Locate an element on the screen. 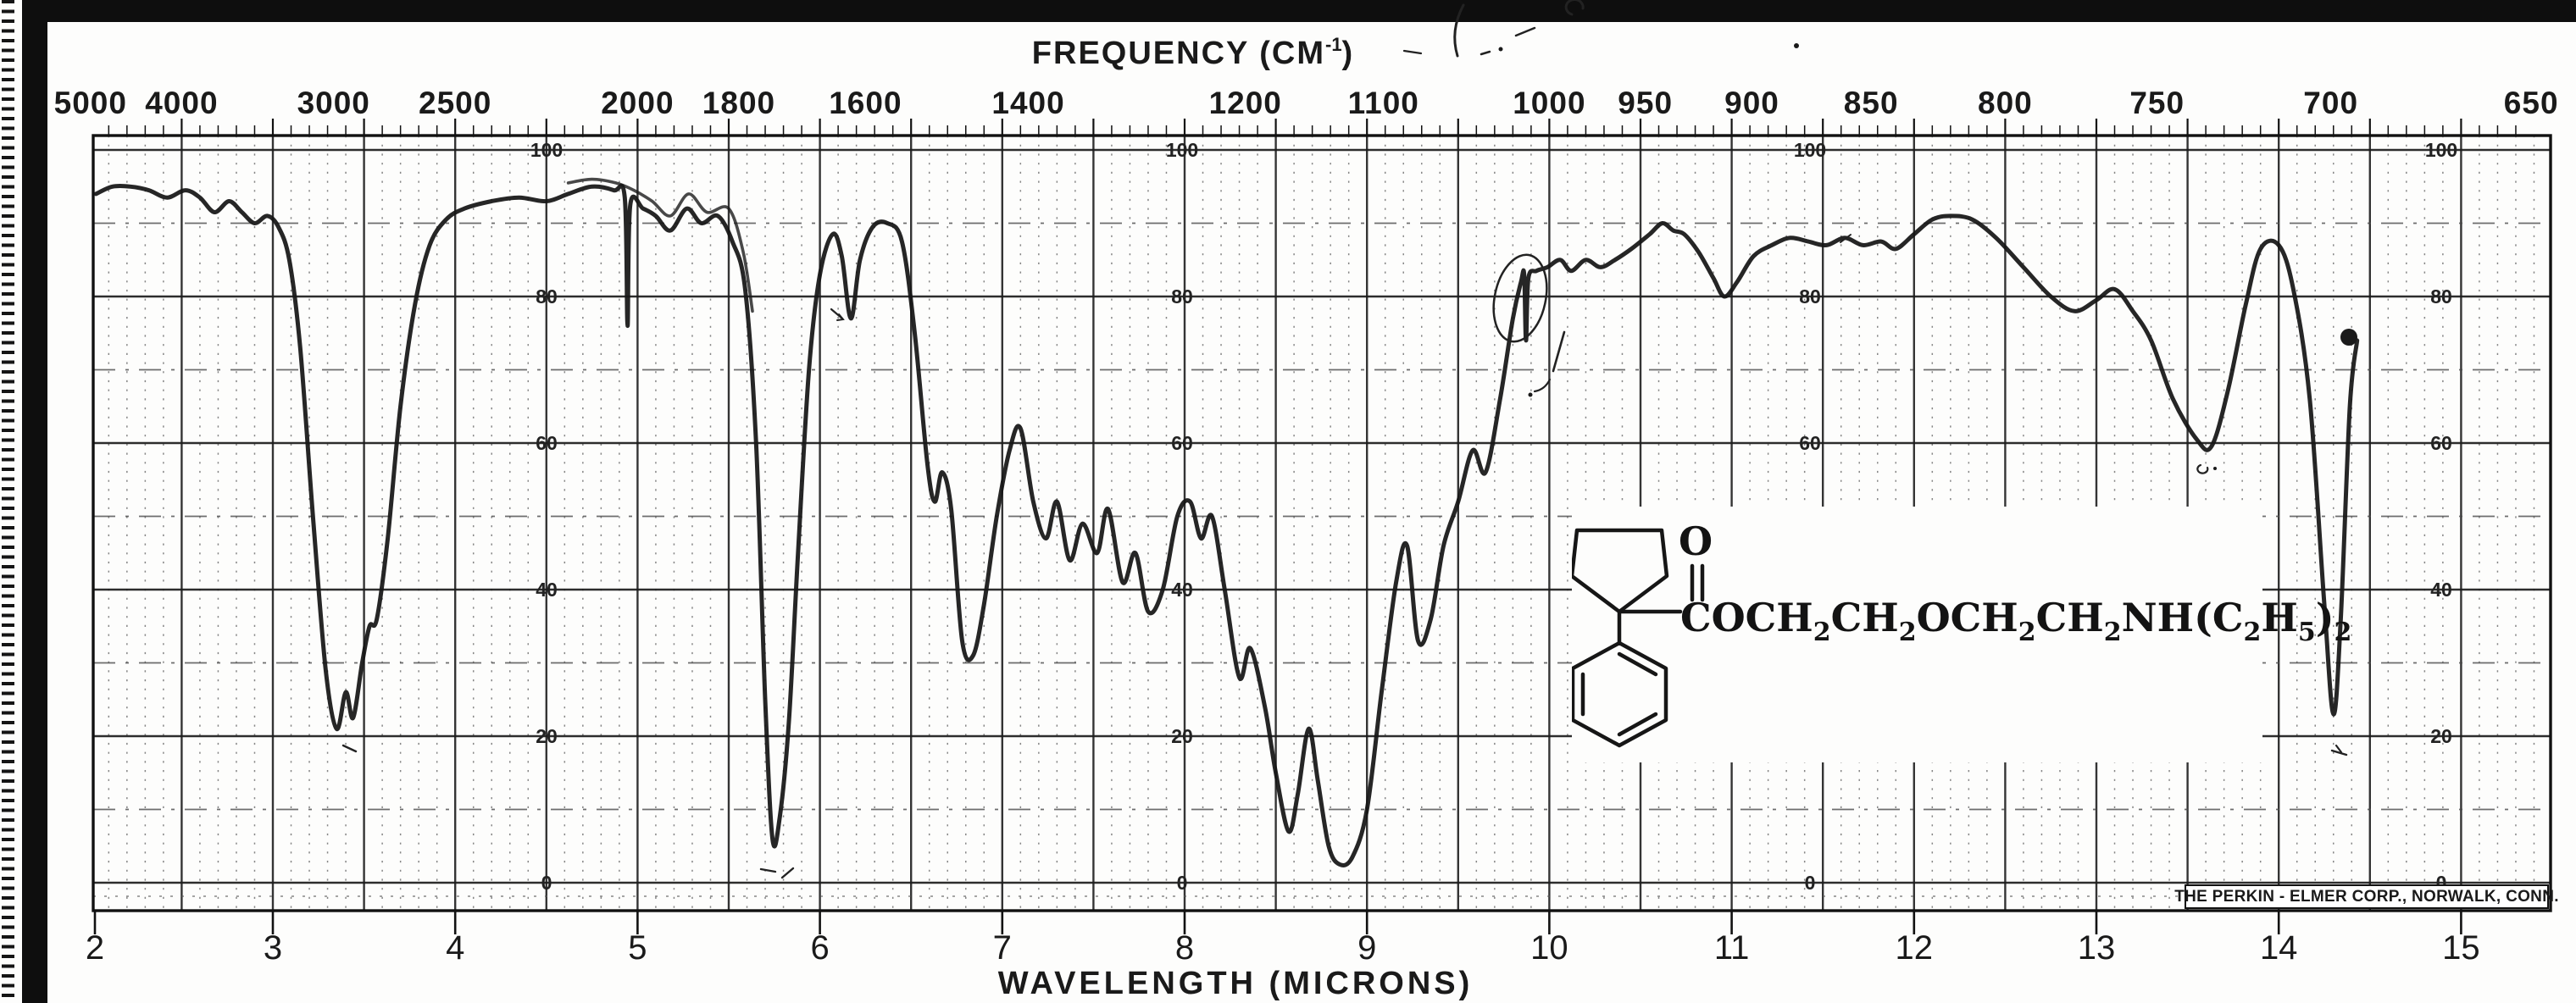 This screenshot has width=2576, height=1003. frequency-tick-label: 1100 is located at coordinates (1383, 103).